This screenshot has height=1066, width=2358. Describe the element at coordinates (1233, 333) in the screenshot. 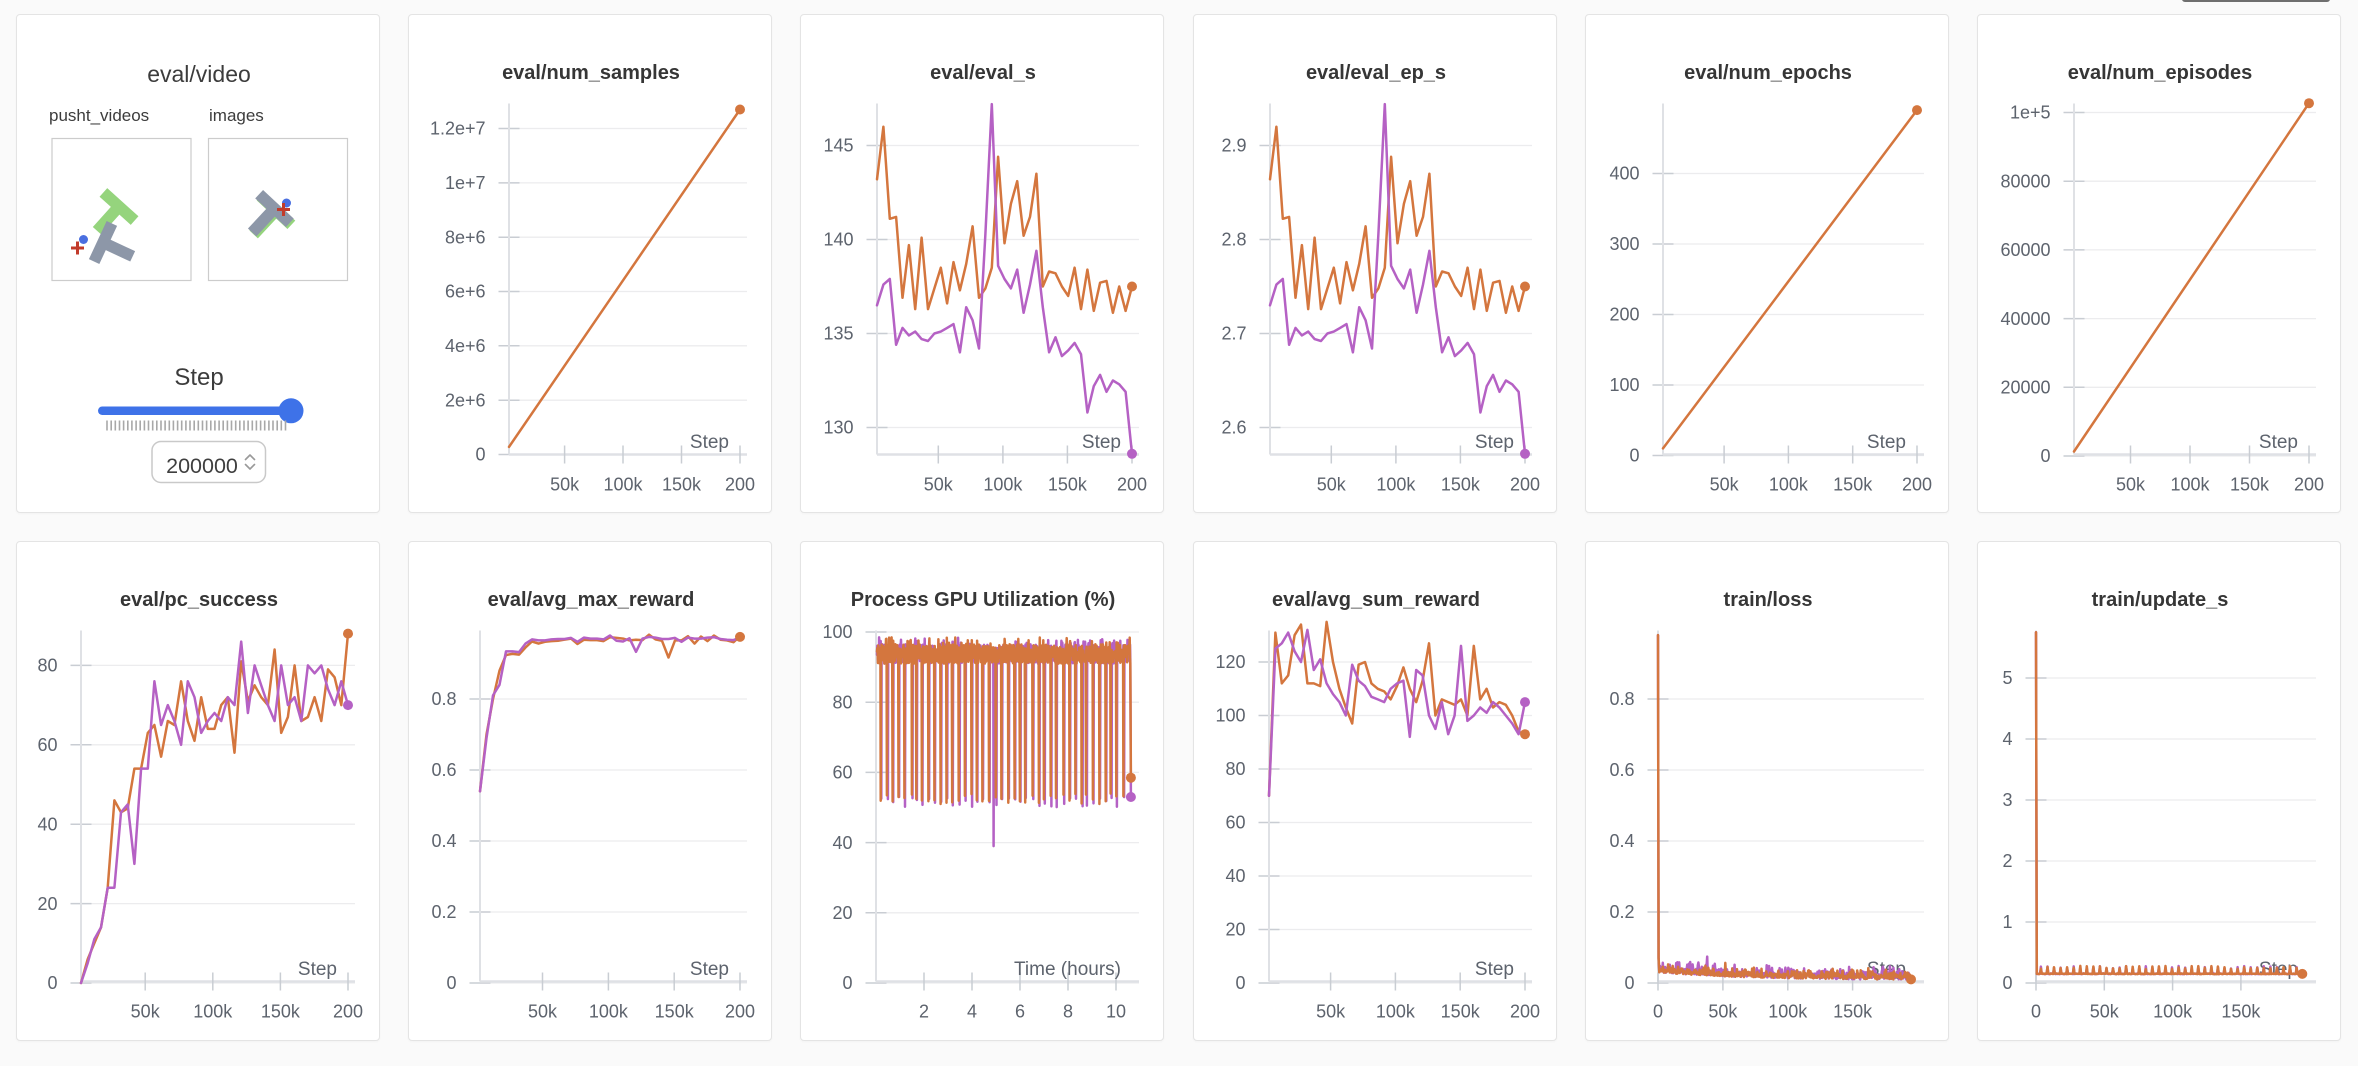

I see `svg-text: 2.7` at that location.